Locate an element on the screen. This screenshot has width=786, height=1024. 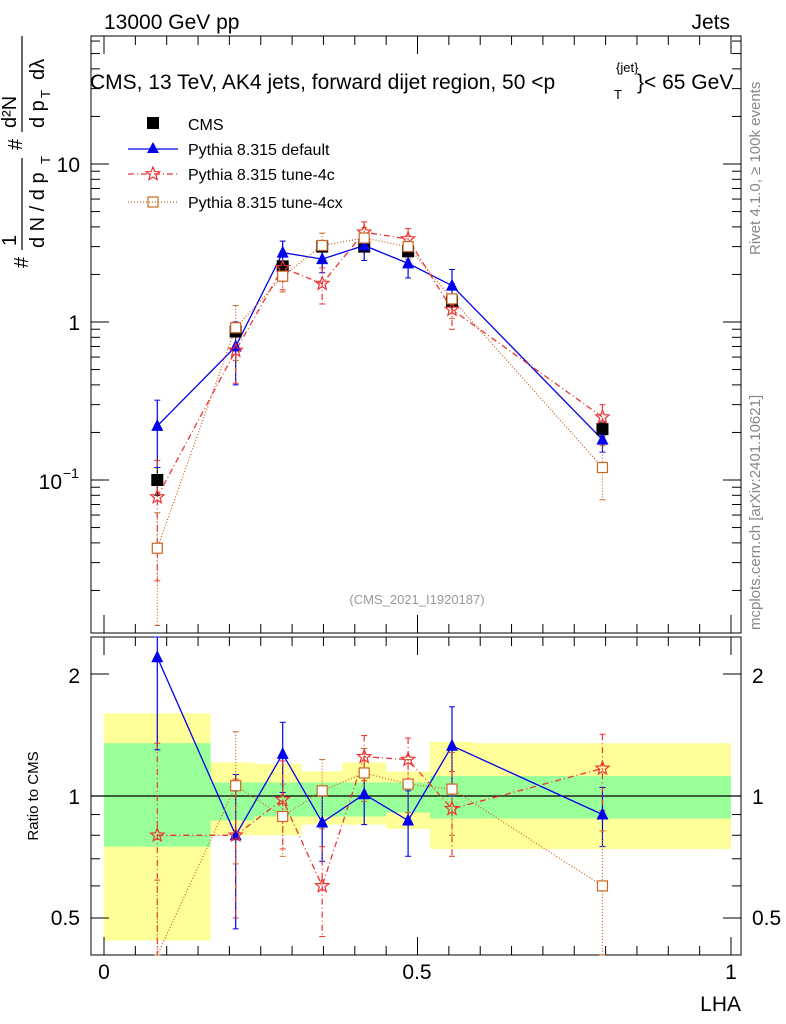
analysis-id: (CMS_2021_I1920187) is located at coordinates (416, 599).